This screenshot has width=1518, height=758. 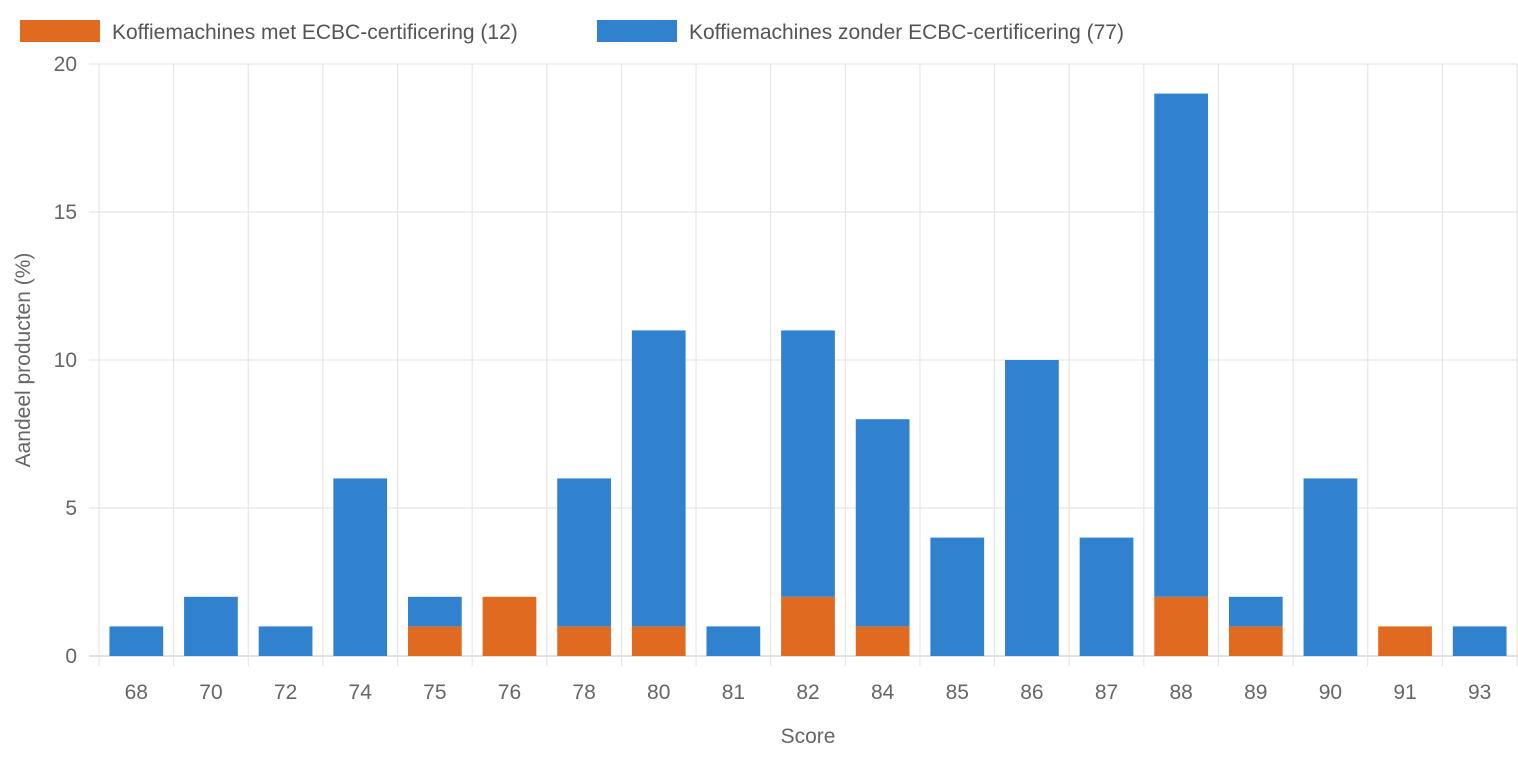 What do you see at coordinates (65, 64) in the screenshot?
I see `y-tick-label: 20` at bounding box center [65, 64].